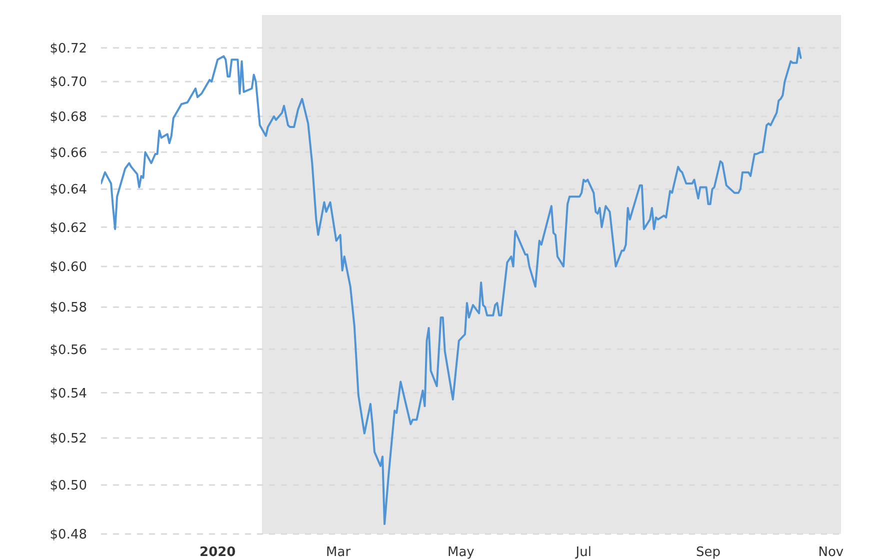  What do you see at coordinates (68, 117) in the screenshot?
I see `y-tick-label: $0.68` at bounding box center [68, 117].